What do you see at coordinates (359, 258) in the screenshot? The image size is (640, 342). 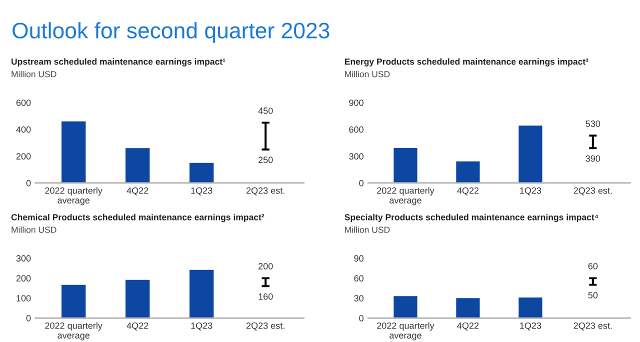 I see `y-tick-label: 90` at bounding box center [359, 258].